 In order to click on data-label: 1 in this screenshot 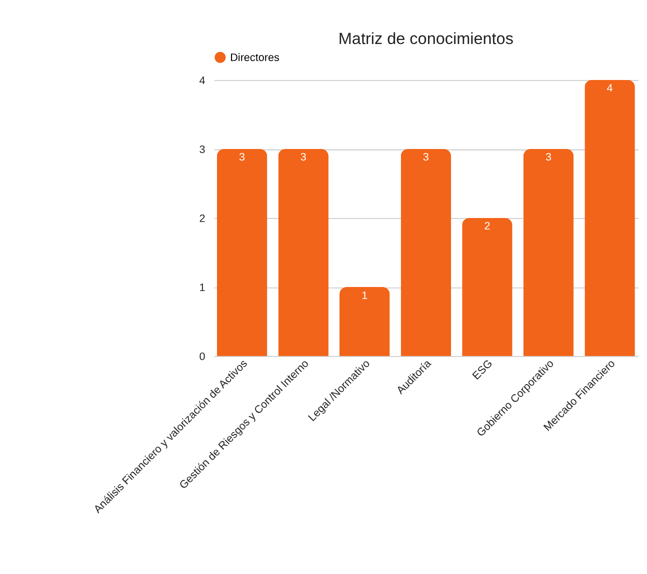, I will do `click(365, 296)`.